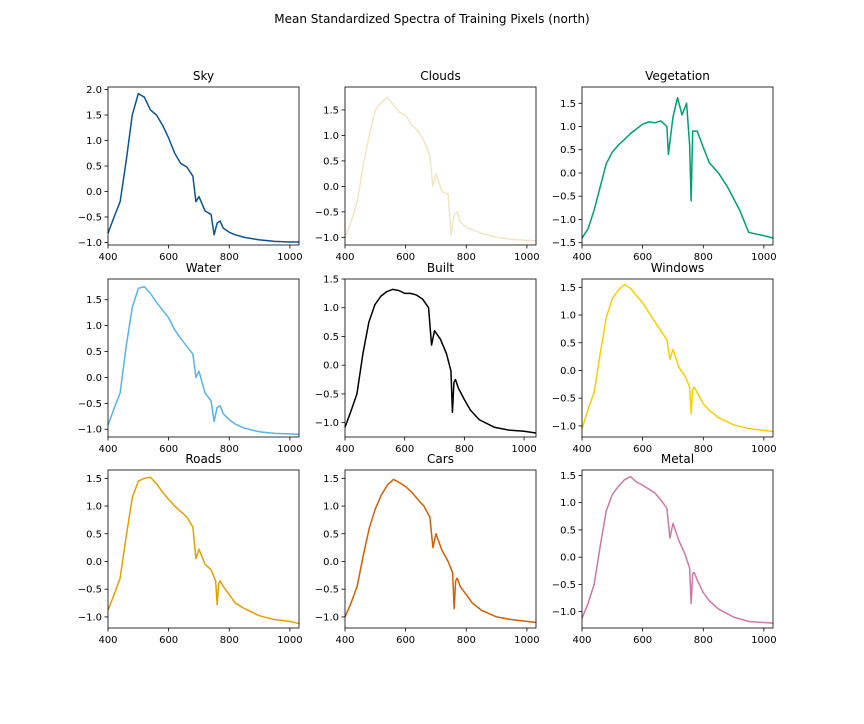 This screenshot has width=864, height=724. I want to click on panel-roads: Roads 400 600 800 1000 −1.0 −0.5 0.0 0.5 1.0 1.5, so click(190, 549).